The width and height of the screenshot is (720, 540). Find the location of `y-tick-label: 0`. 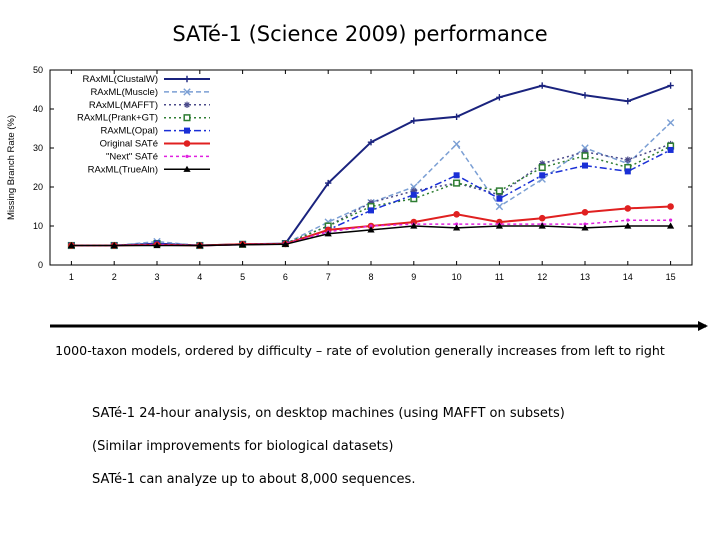

y-tick-label: 0 is located at coordinates (40, 265).